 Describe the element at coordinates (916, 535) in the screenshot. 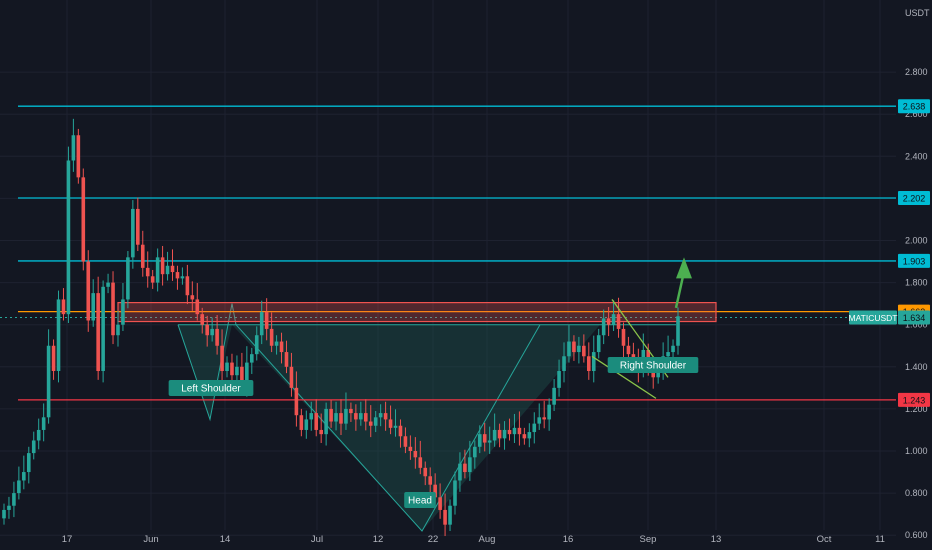

I see `price-tick: 0.600` at that location.